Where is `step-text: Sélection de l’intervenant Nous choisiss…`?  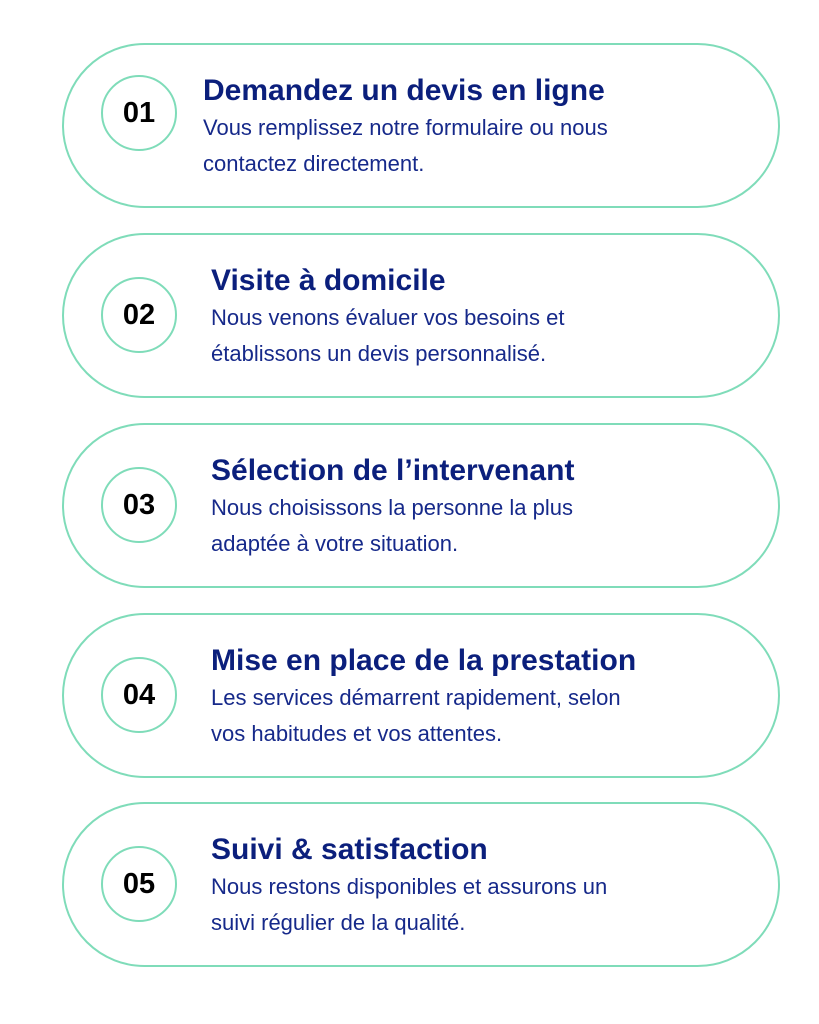 step-text: Sélection de l’intervenant Nous choisiss… is located at coordinates (392, 507).